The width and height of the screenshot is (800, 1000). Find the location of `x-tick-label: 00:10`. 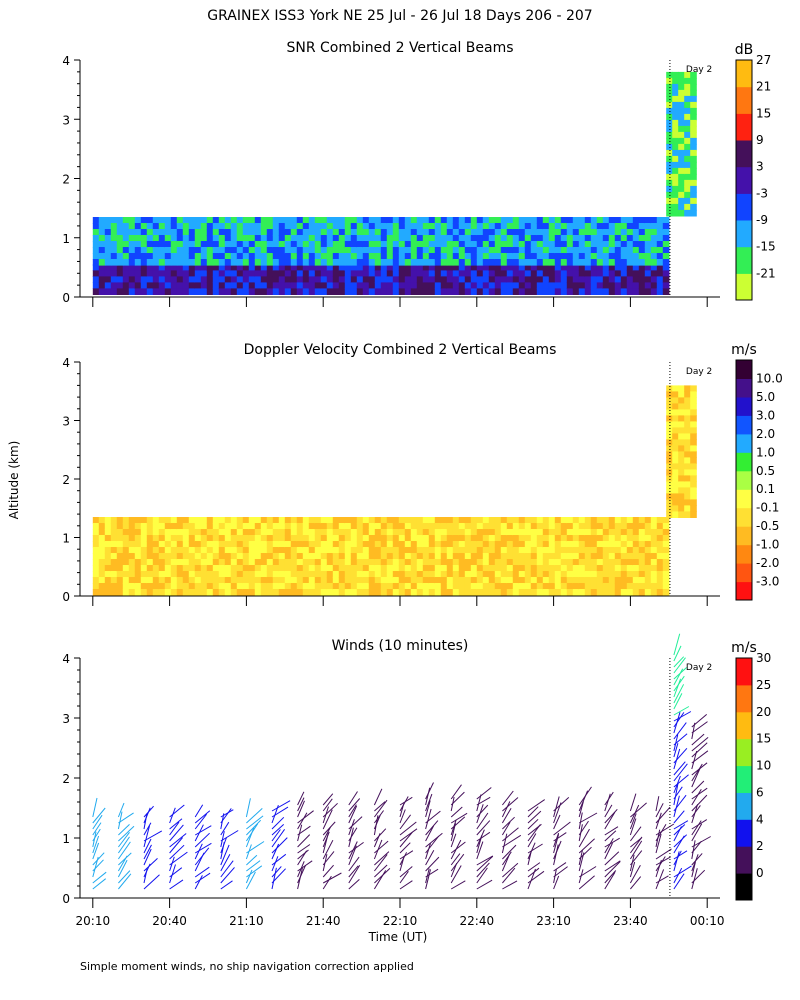

x-tick-label: 00:10 is located at coordinates (707, 921).